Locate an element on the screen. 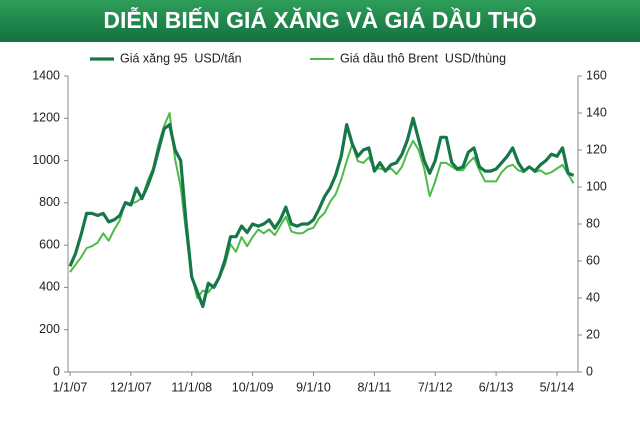 Image resolution: width=640 pixels, height=422 pixels. title-banner is located at coordinates (320, 21).